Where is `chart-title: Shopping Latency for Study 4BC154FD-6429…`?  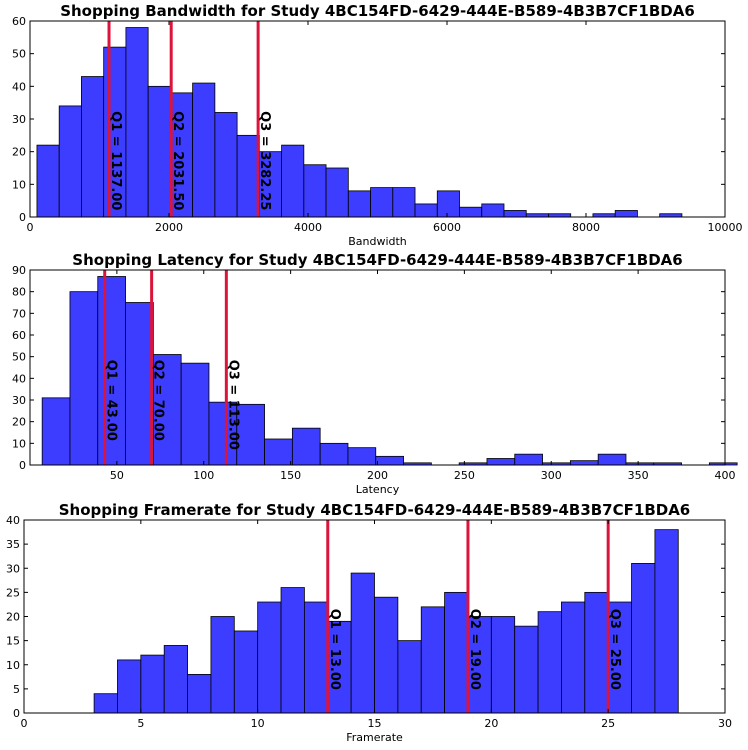
chart-title: Shopping Latency for Study 4BC154FD-6429… is located at coordinates (377, 260).